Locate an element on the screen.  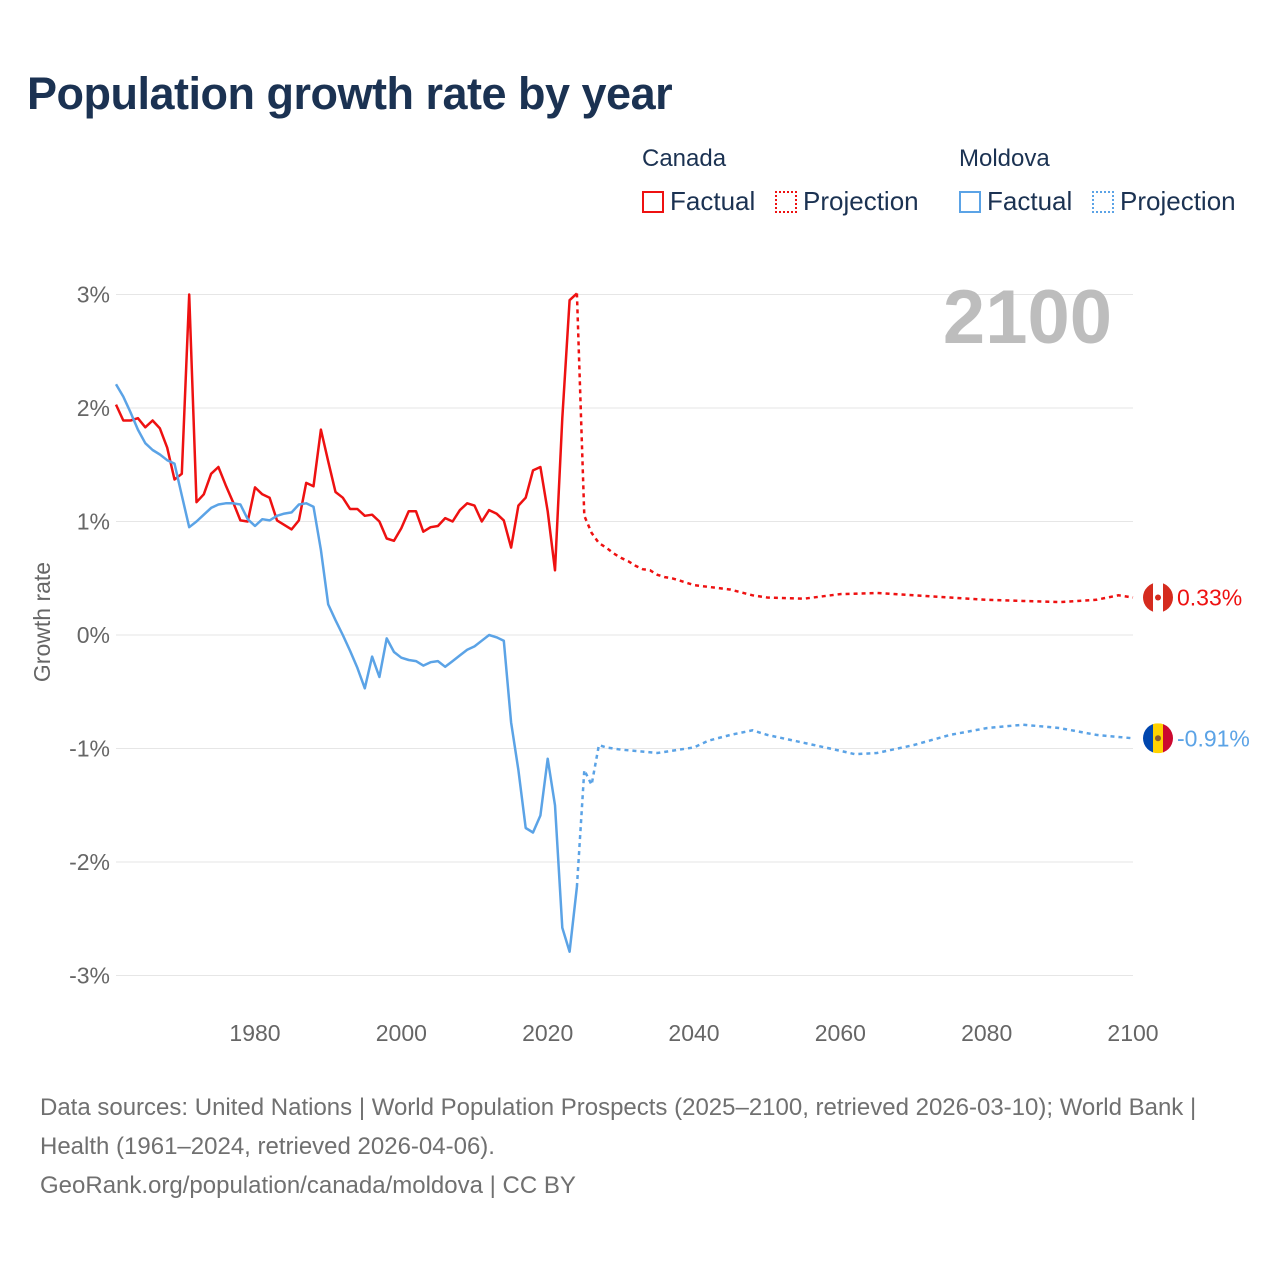
y-tick-label: 0% is located at coordinates (93, 635).